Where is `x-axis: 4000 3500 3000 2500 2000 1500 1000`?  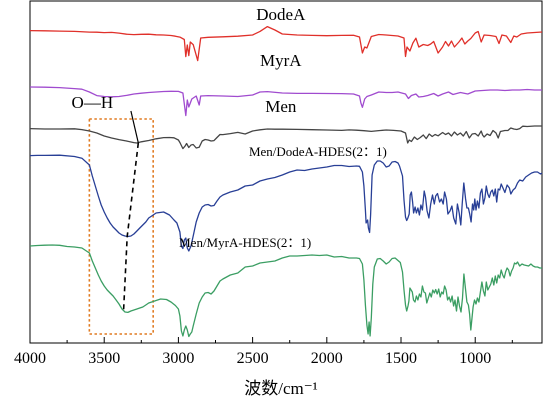
x-axis: 4000 3500 3000 2500 2000 1500 1000 is located at coordinates (263, 352).